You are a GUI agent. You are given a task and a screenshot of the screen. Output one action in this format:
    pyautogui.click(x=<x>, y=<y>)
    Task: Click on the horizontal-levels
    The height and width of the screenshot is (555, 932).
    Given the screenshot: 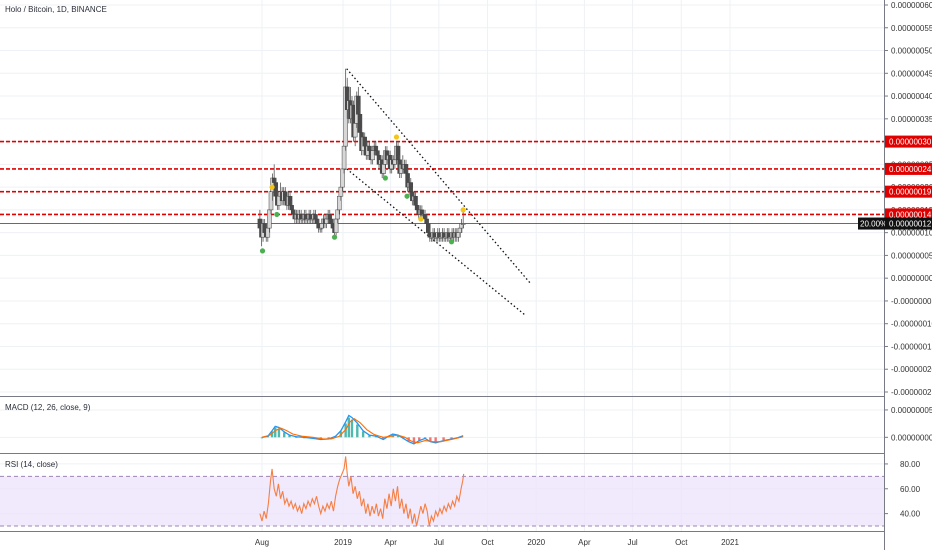 What is the action you would take?
    pyautogui.click(x=442, y=182)
    